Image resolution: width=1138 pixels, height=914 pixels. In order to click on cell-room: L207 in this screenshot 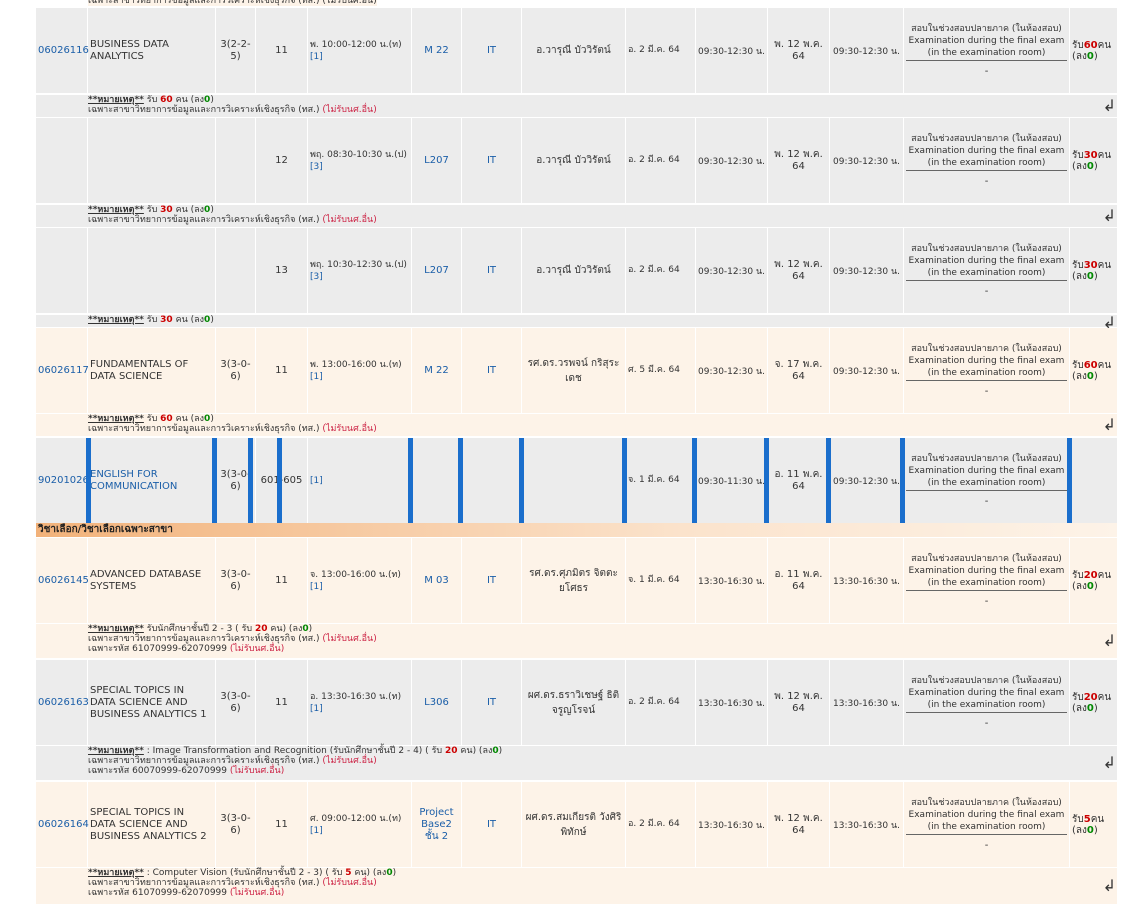, I will do `click(437, 270)`.